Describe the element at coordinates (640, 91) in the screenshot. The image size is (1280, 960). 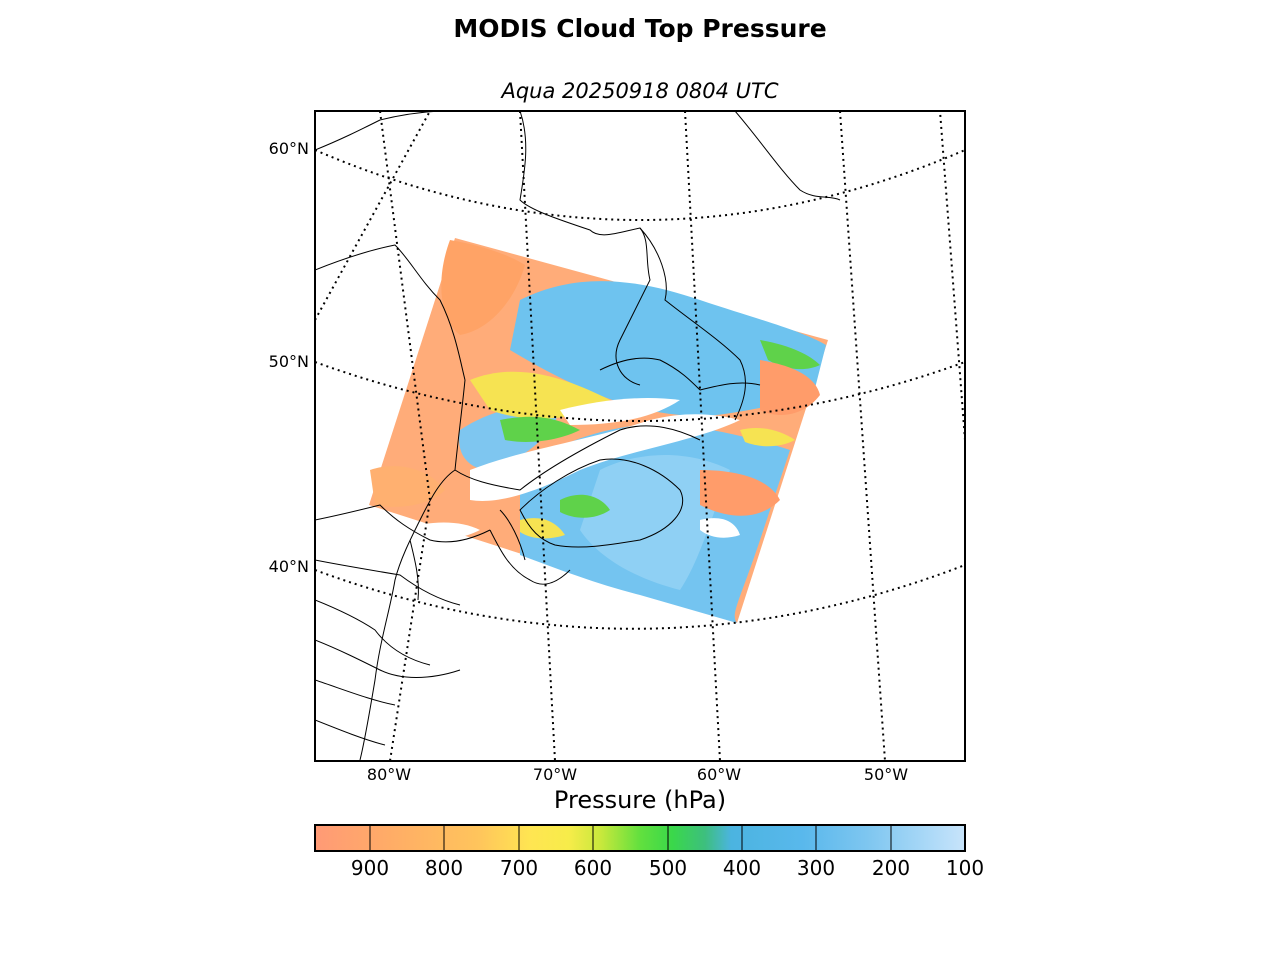
I see `figure-subtitle: Aqua 20250918 0804 UTC` at that location.